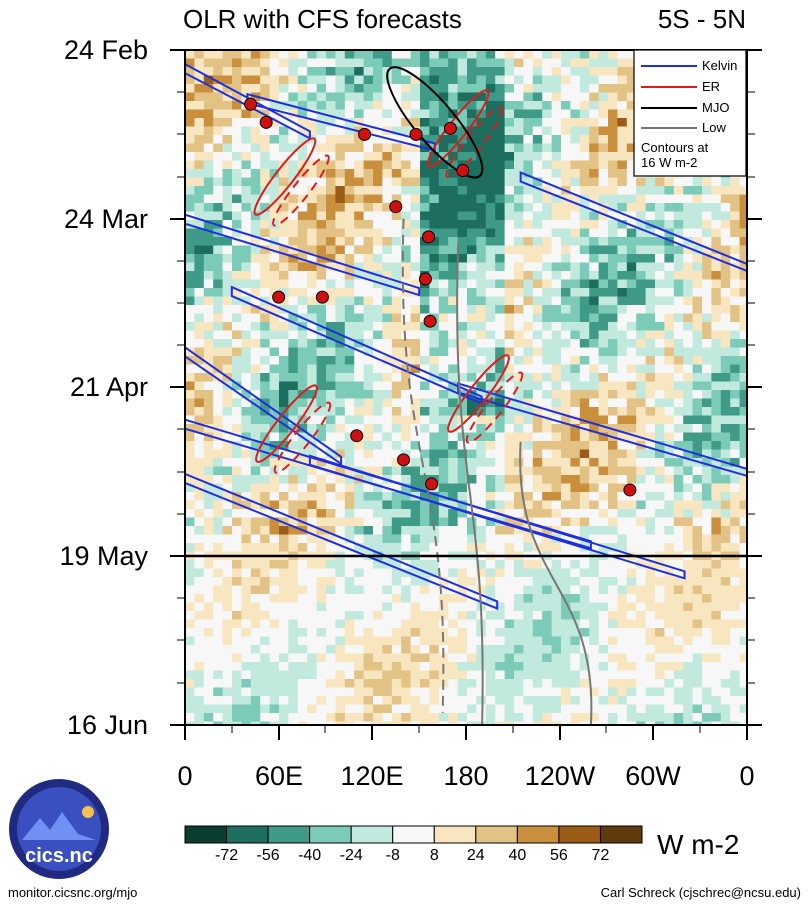 This screenshot has height=907, width=809. Describe the element at coordinates (465, 776) in the screenshot. I see `x-tick-label: 180` at that location.